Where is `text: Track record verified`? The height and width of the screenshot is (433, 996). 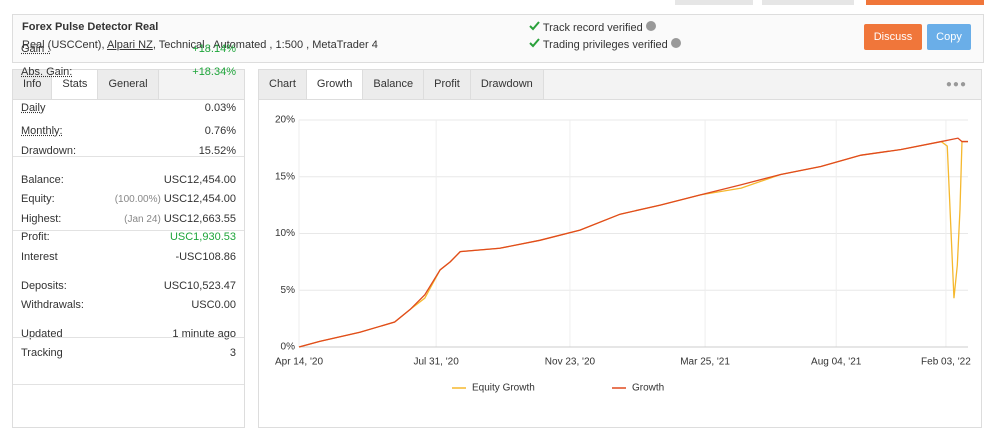
text: Track record verified is located at coordinates (592, 28).